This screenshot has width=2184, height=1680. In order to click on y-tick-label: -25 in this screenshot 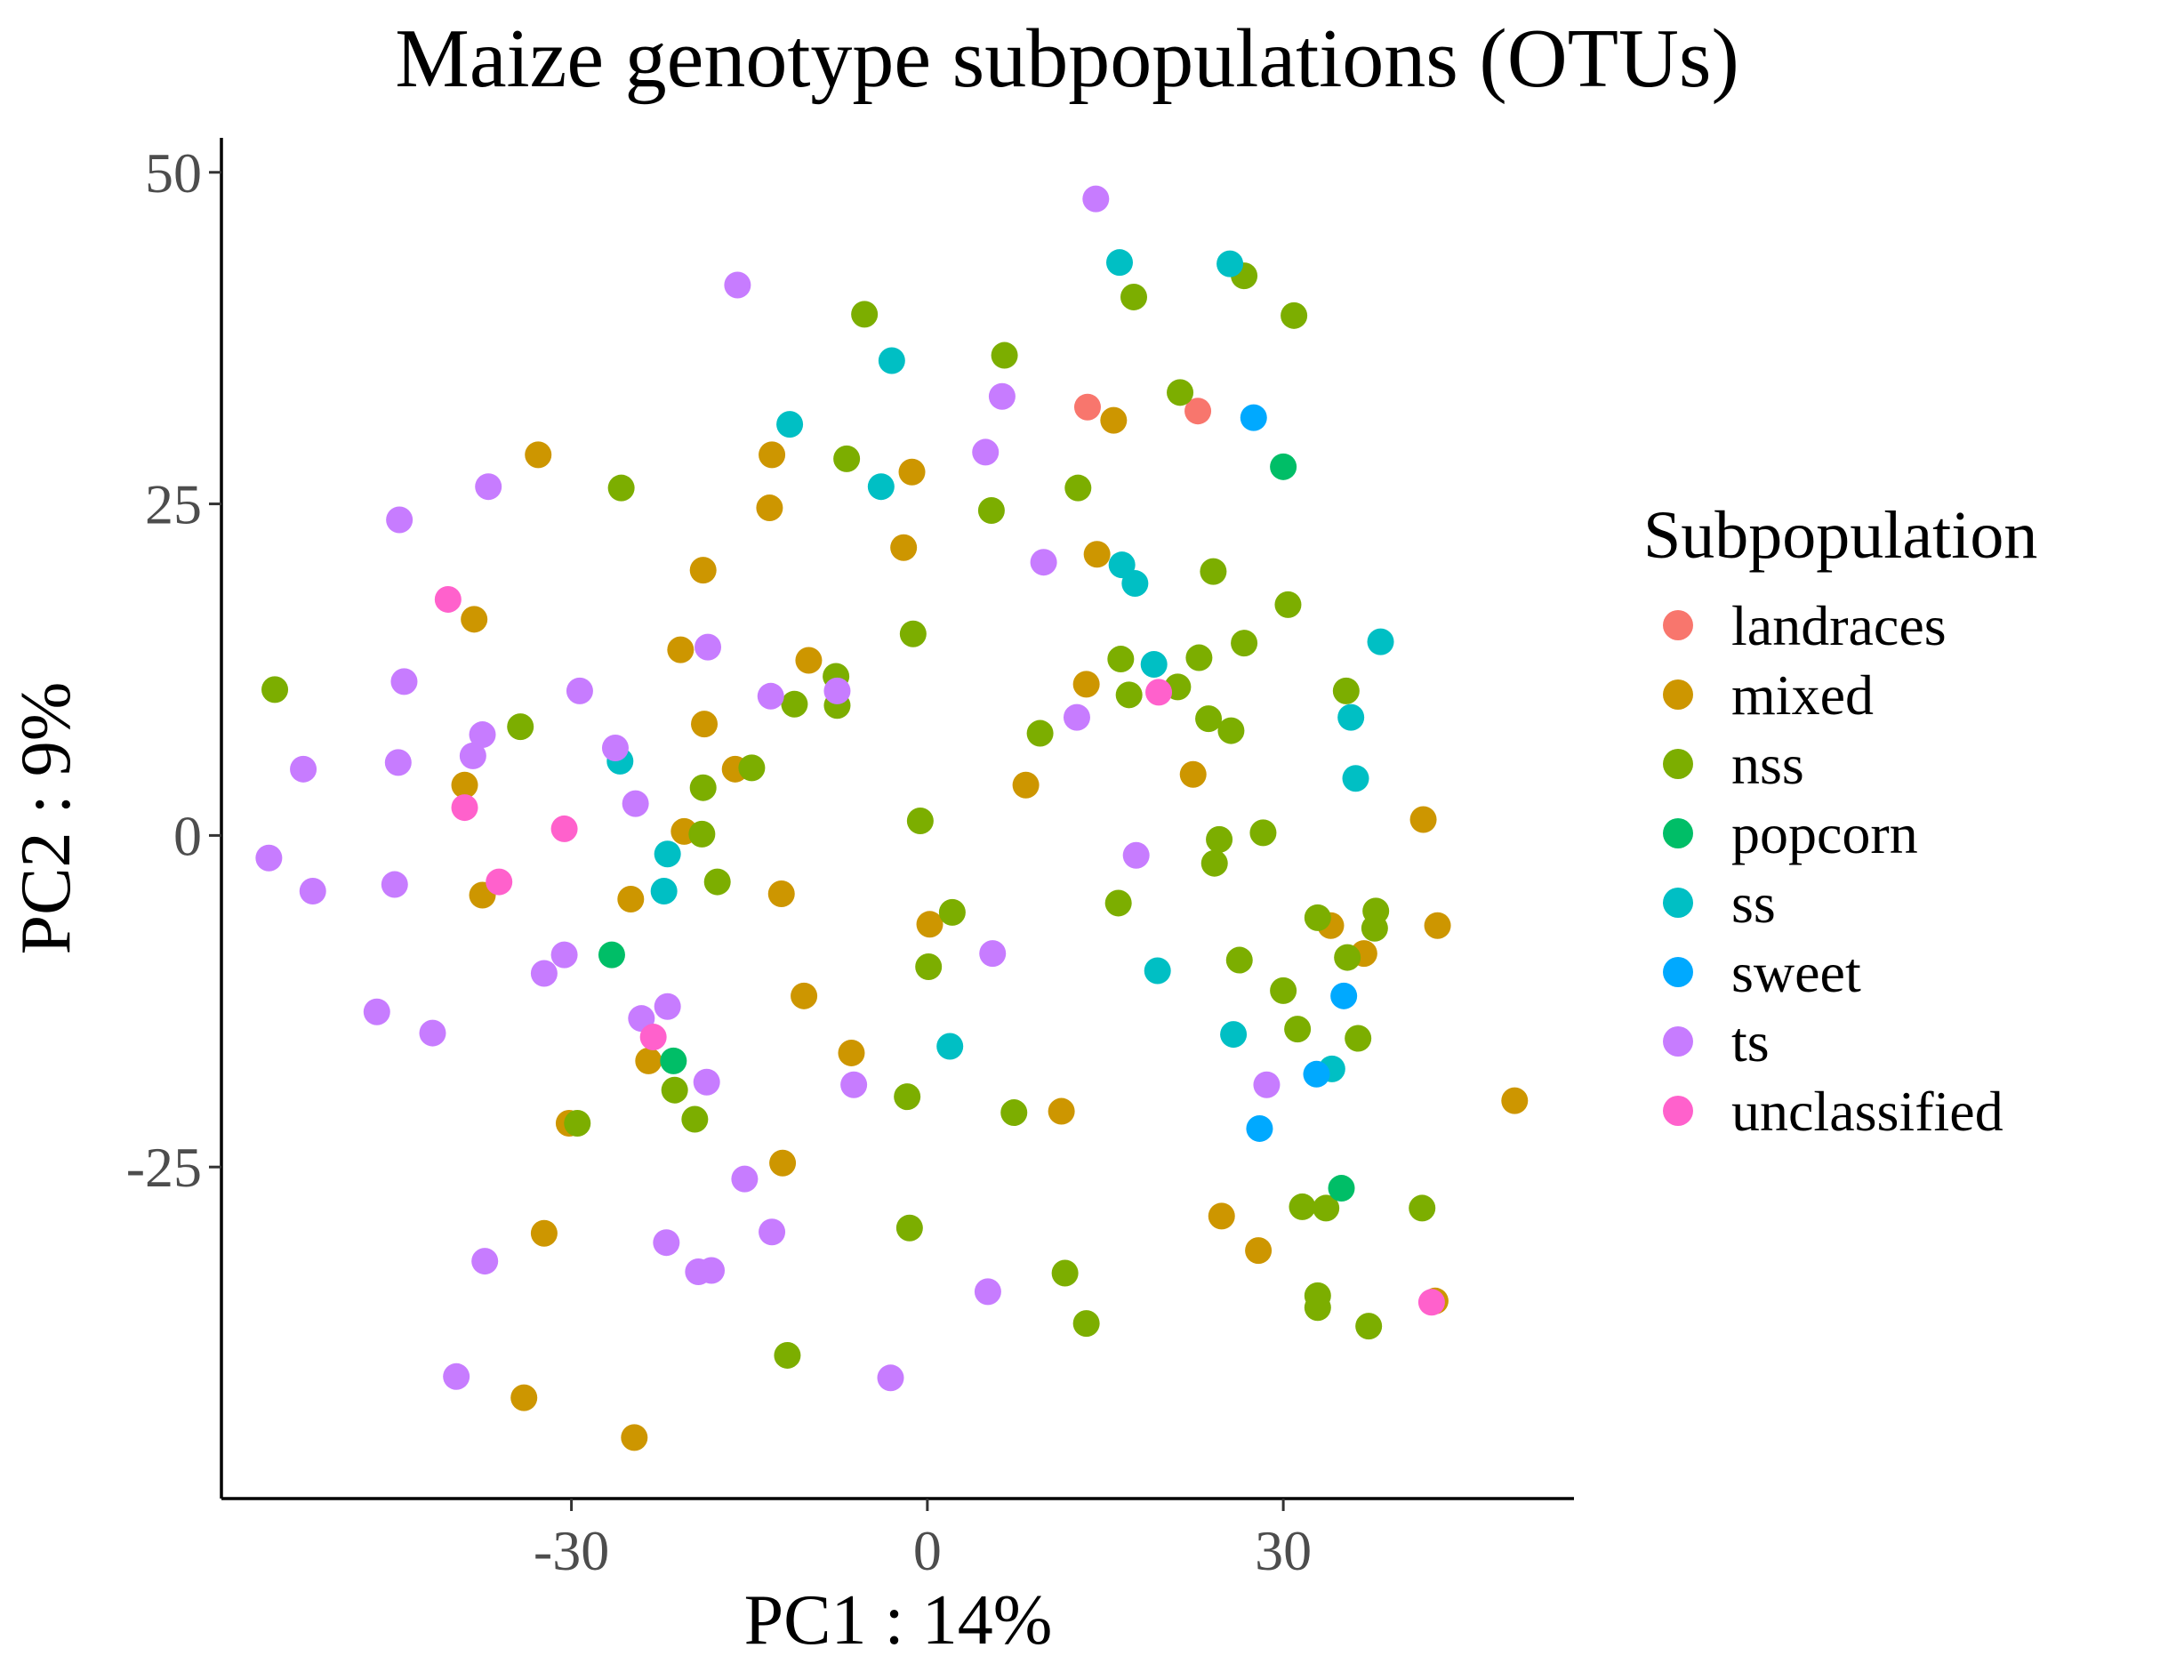, I will do `click(164, 1167)`.